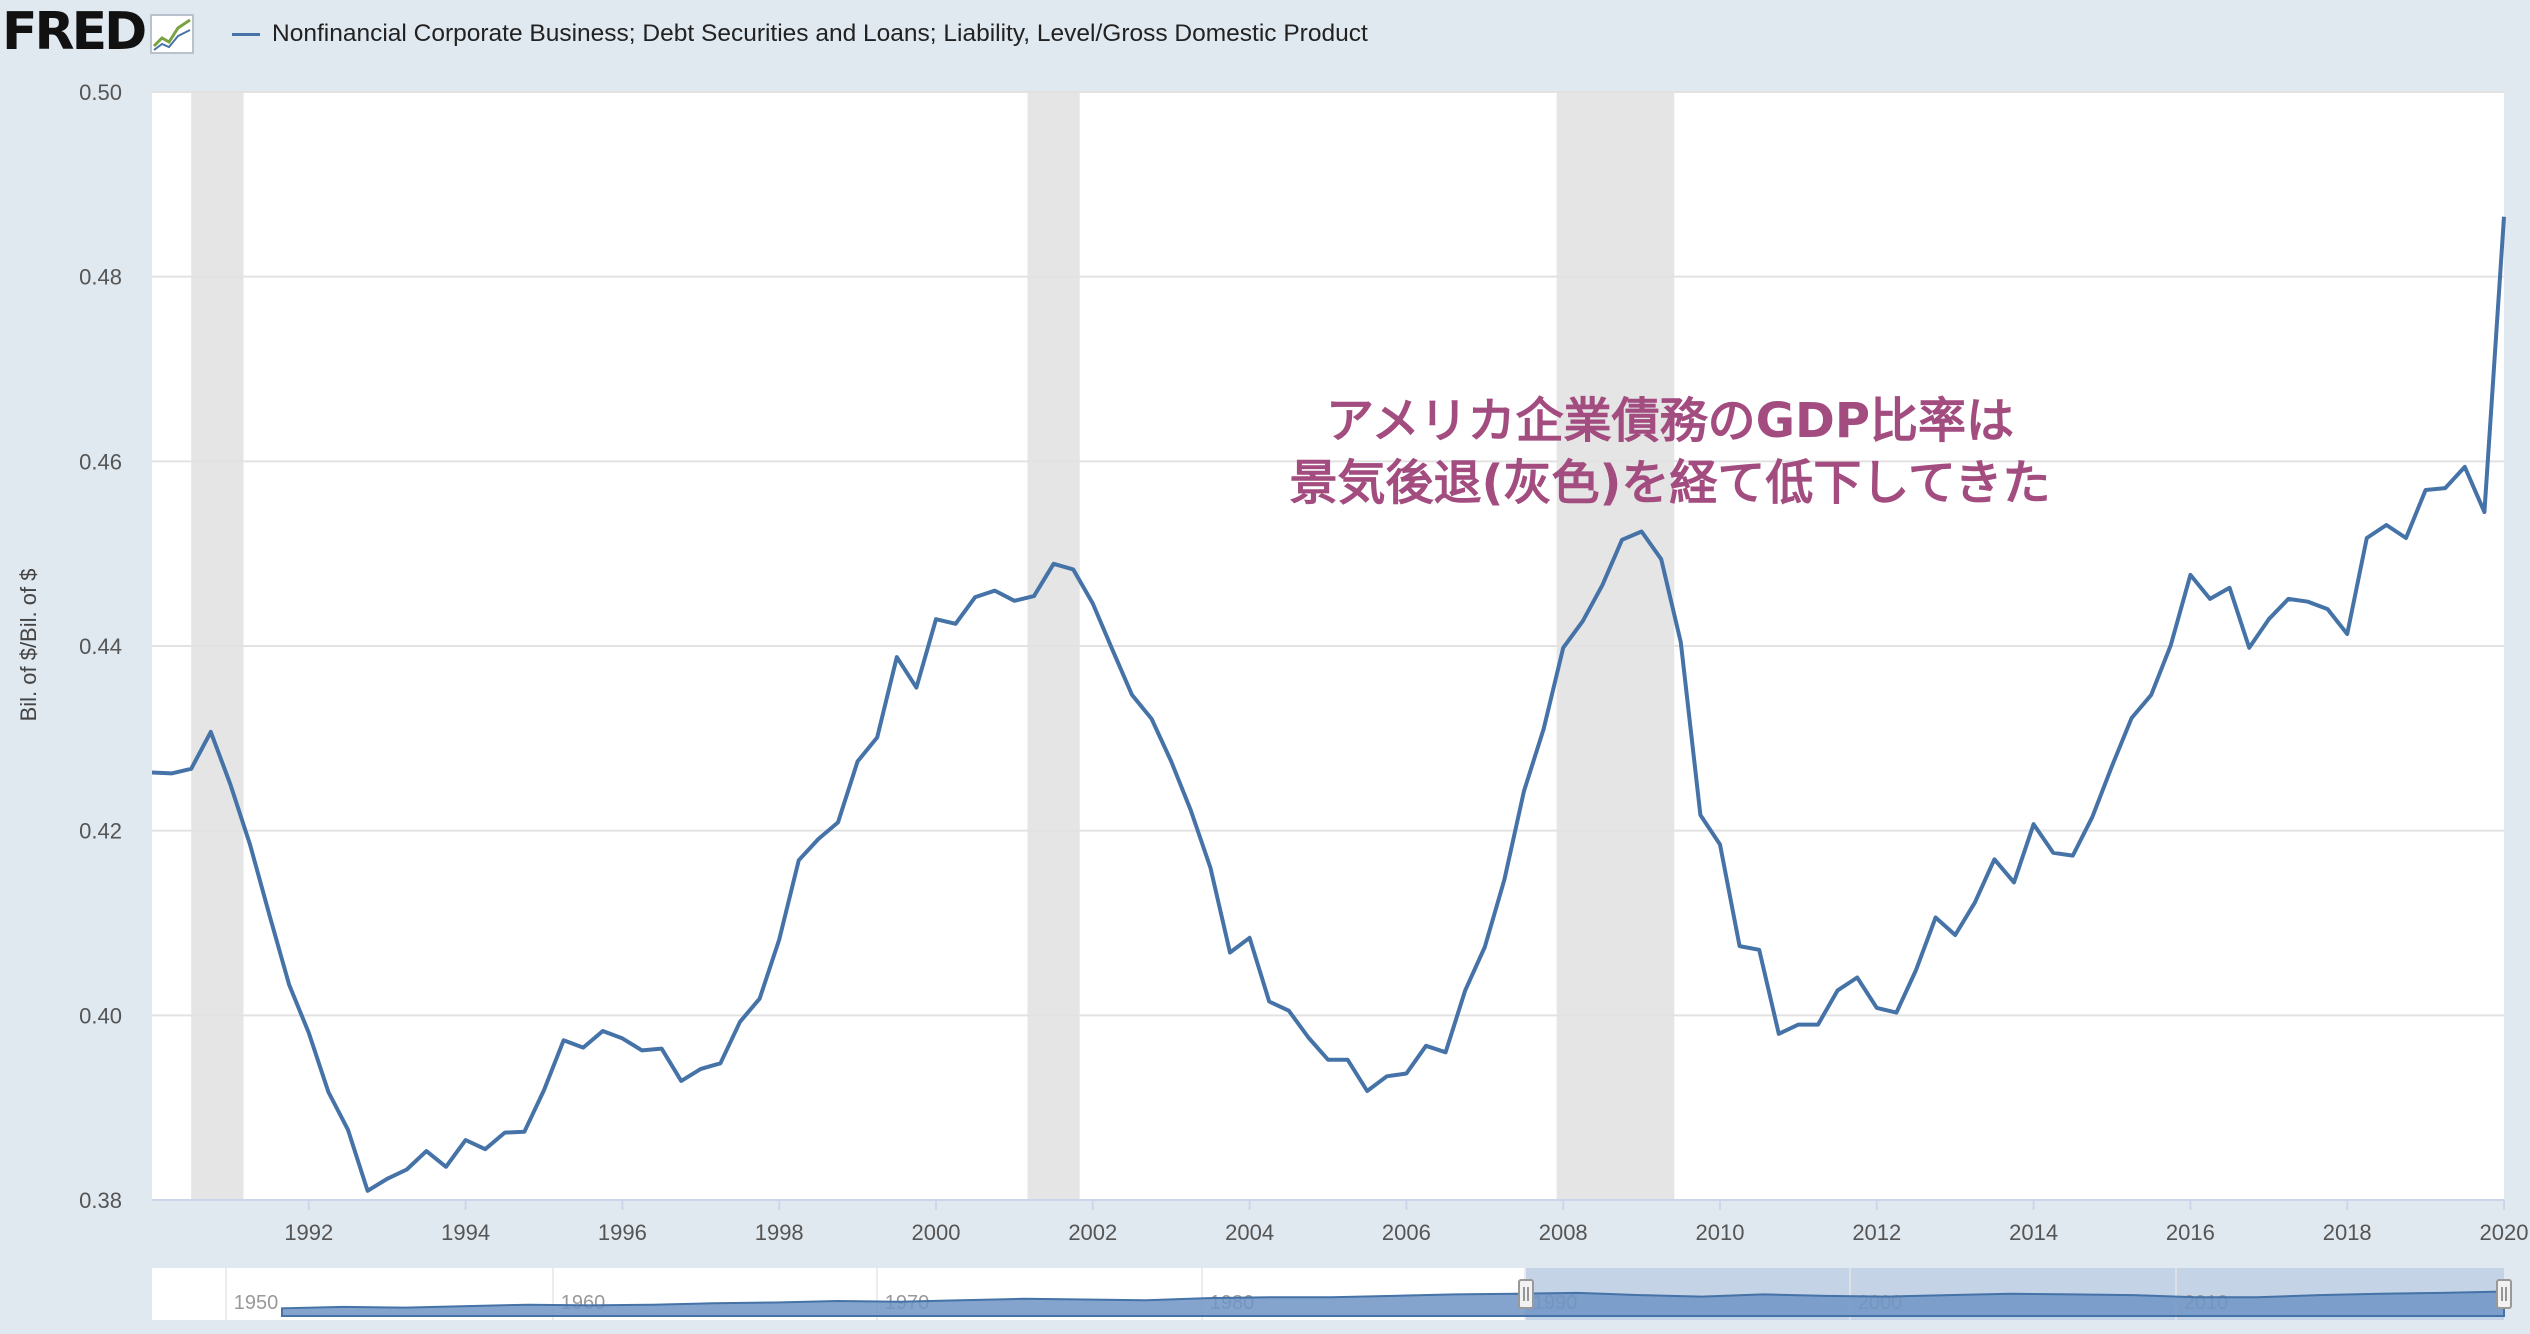 This screenshot has height=1334, width=2530. What do you see at coordinates (100, 277) in the screenshot?
I see `y-tick-label: 0.48` at bounding box center [100, 277].